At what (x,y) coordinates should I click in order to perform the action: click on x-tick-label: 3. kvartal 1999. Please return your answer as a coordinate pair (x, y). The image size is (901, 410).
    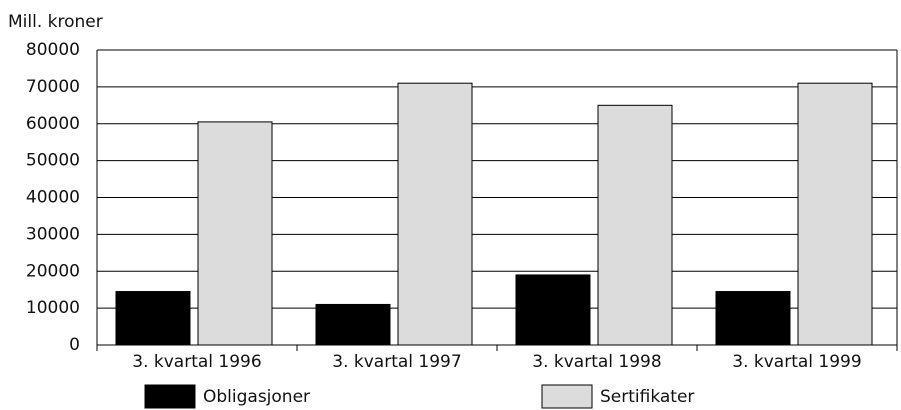
    Looking at the image, I should click on (796, 362).